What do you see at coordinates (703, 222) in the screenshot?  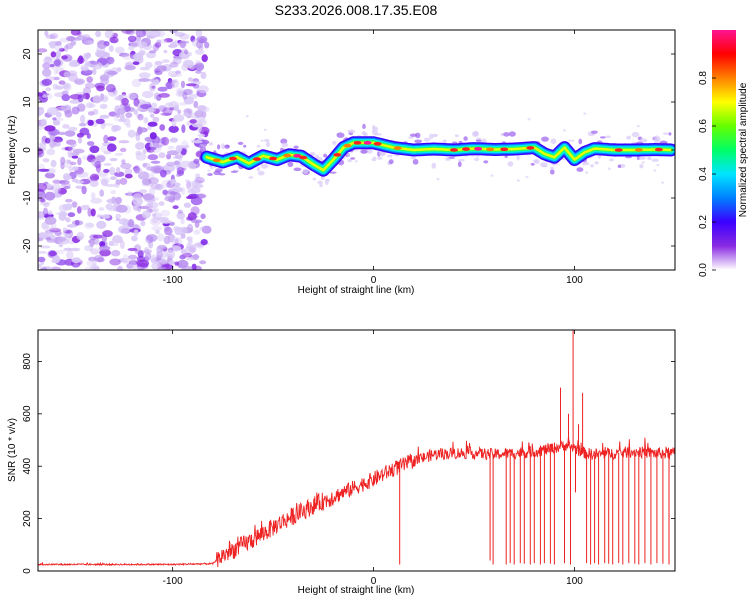 I see `colorbar-tick-label: 0.2` at bounding box center [703, 222].